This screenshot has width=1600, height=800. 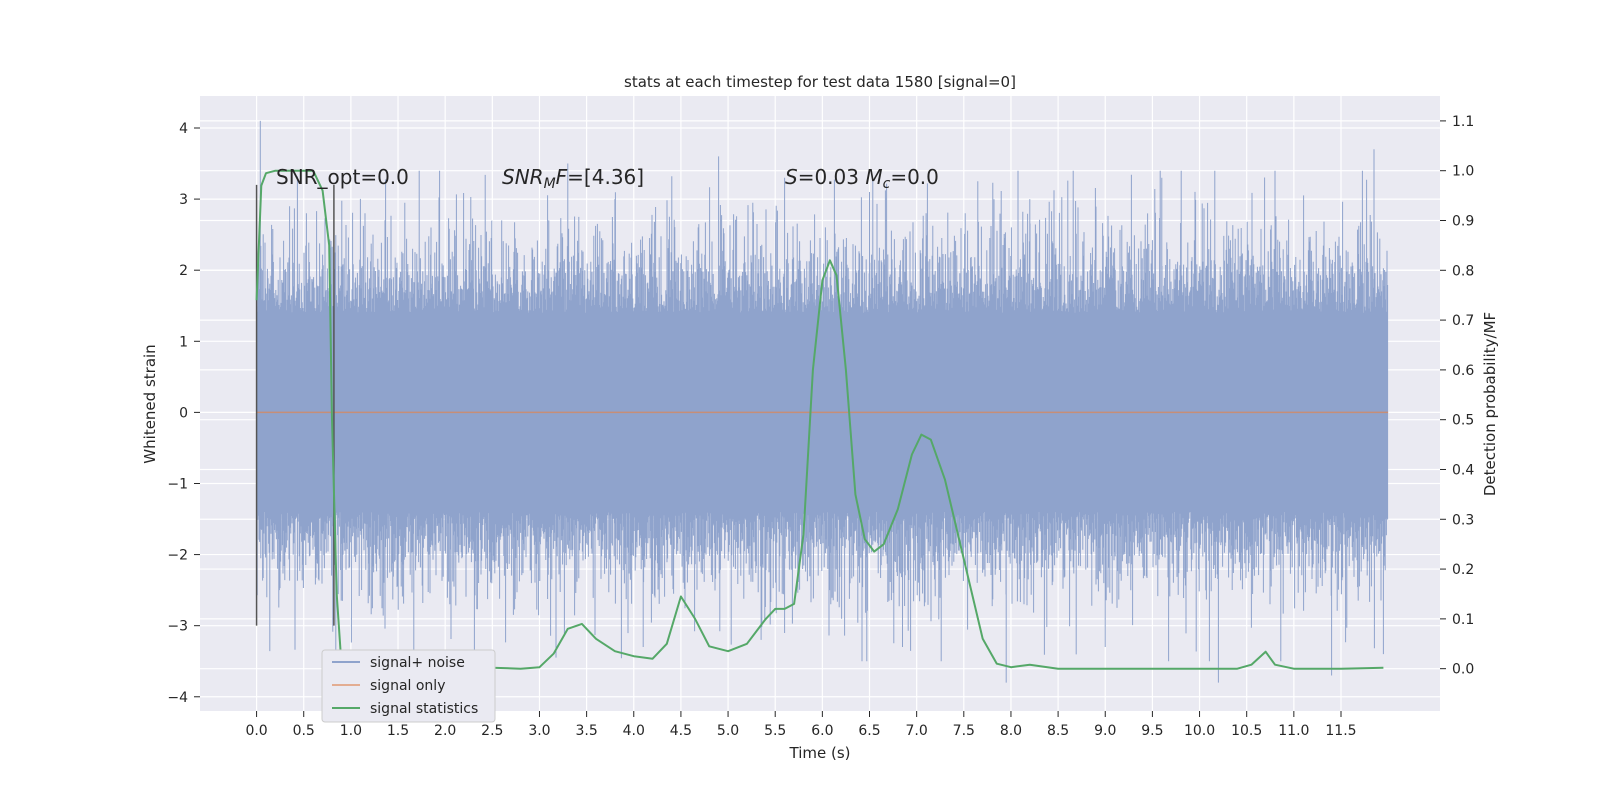 What do you see at coordinates (1463, 620) in the screenshot?
I see `y-right-tick-label: 0.1` at bounding box center [1463, 620].